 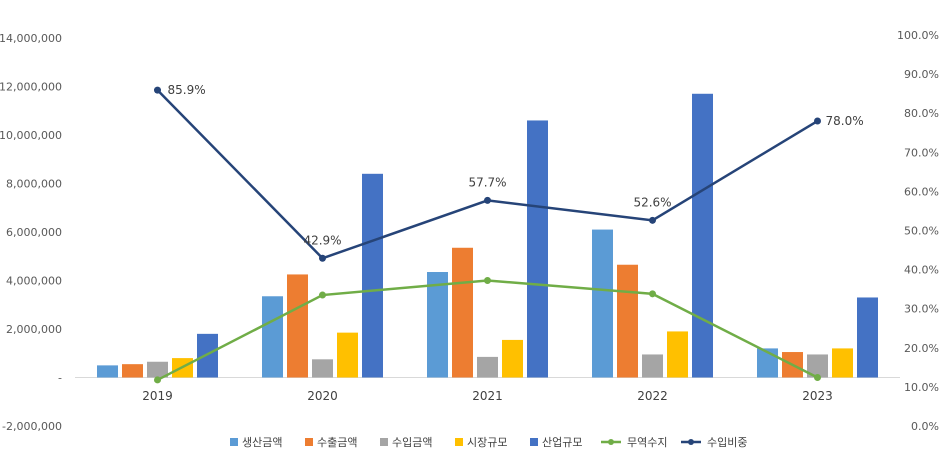 What do you see at coordinates (34, 232) in the screenshot?
I see `y-left-tick-label: 6,000,000` at bounding box center [34, 232].